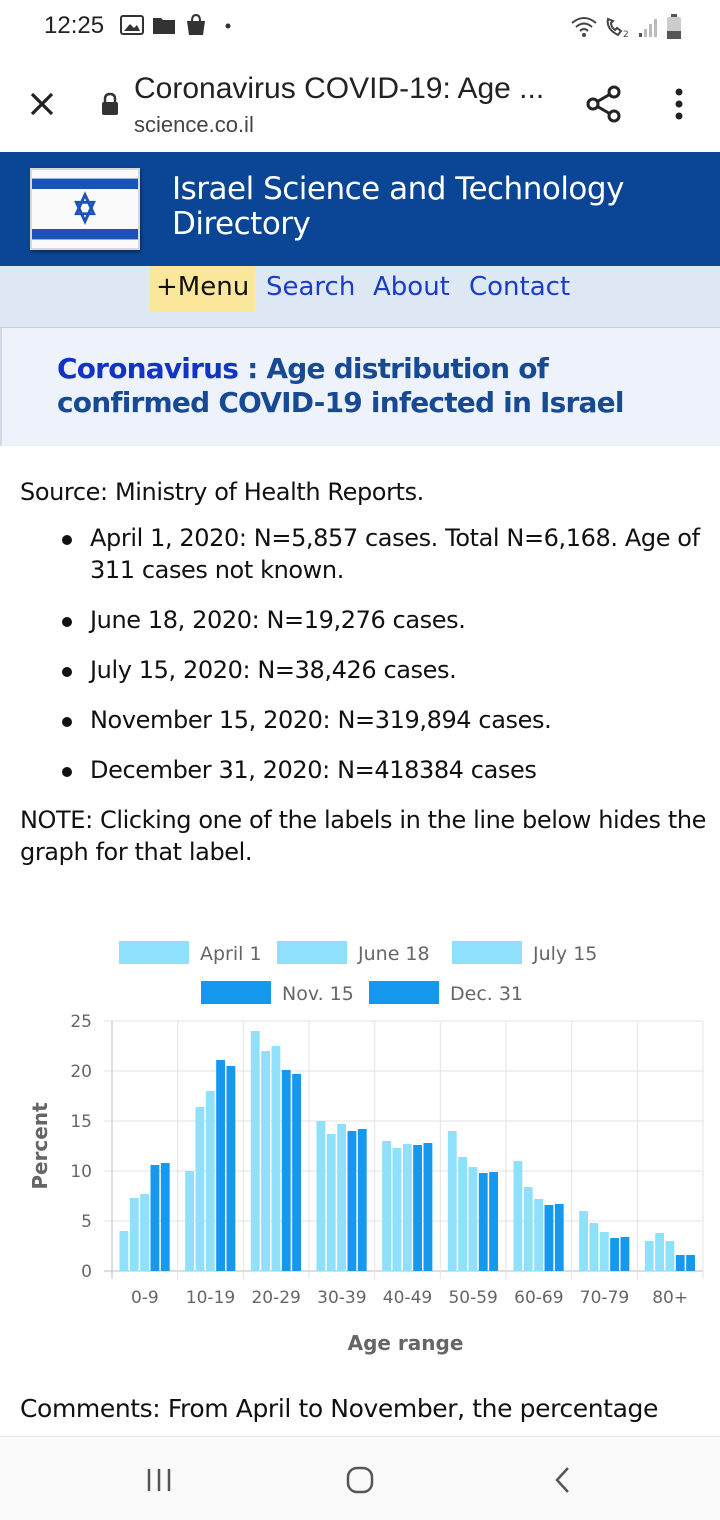 The image size is (720, 1520). I want to click on coronavirus-link: Coronavirus, so click(148, 368).